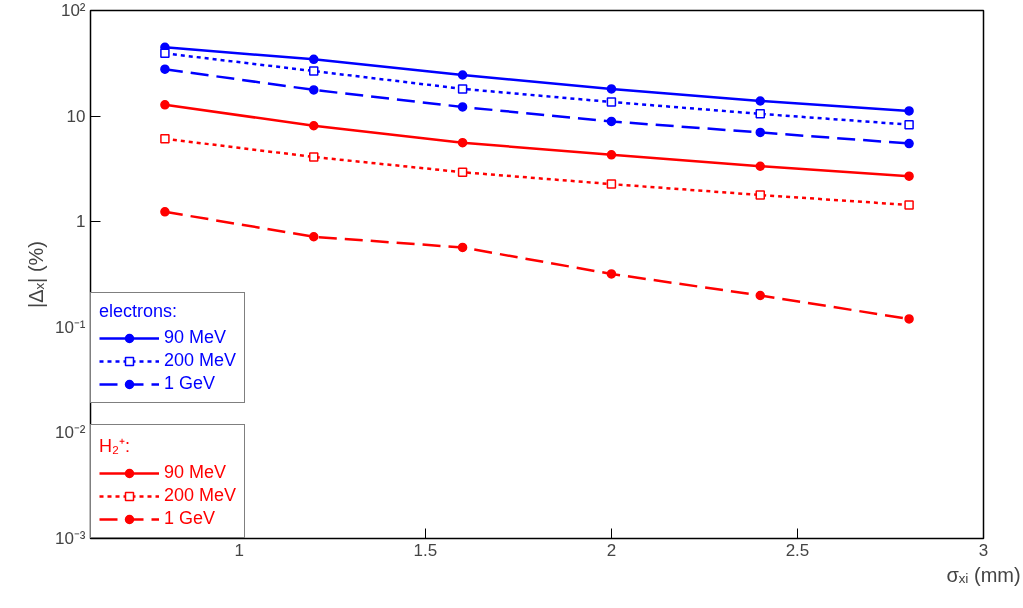 The image size is (1023, 608). What do you see at coordinates (138, 311) in the screenshot?
I see `text: electrons:` at bounding box center [138, 311].